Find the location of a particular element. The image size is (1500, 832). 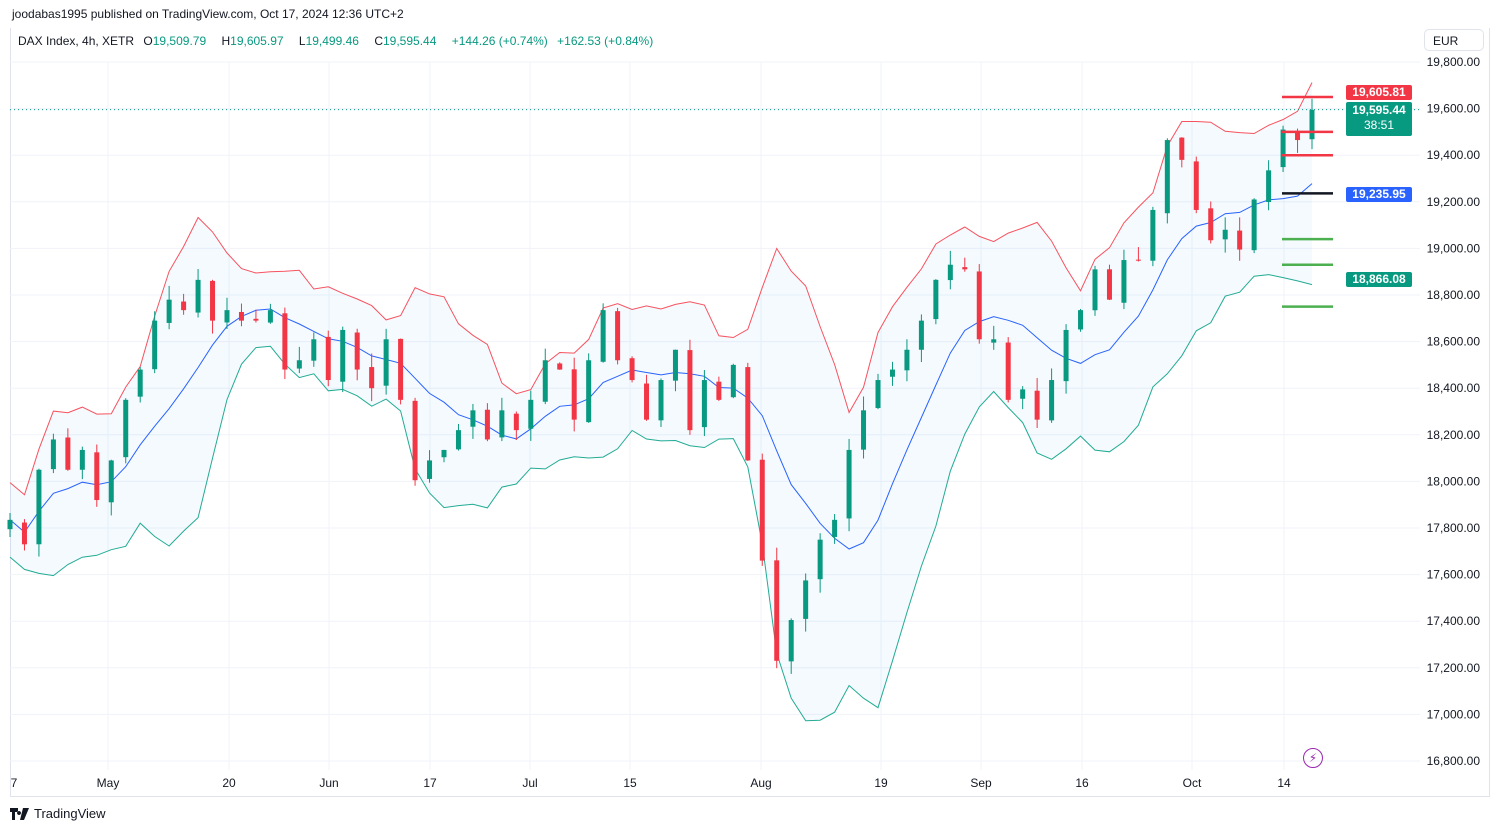

high-value: 19,605.97 is located at coordinates (257, 41).